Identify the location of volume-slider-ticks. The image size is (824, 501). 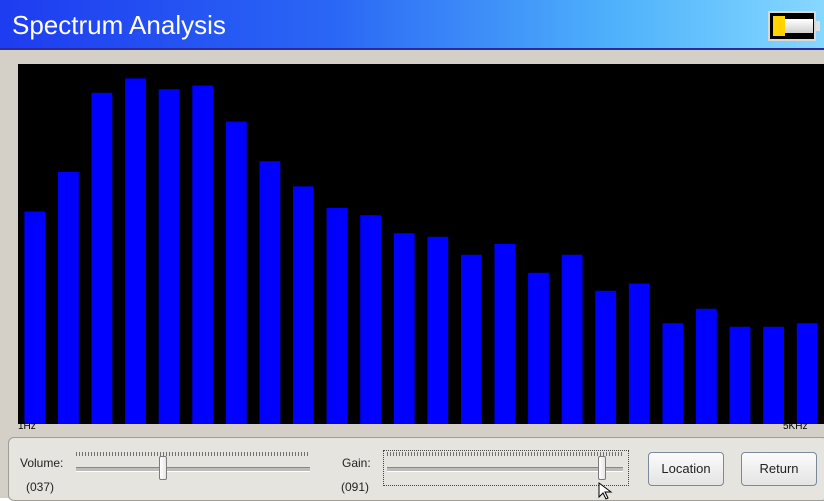
(193, 454).